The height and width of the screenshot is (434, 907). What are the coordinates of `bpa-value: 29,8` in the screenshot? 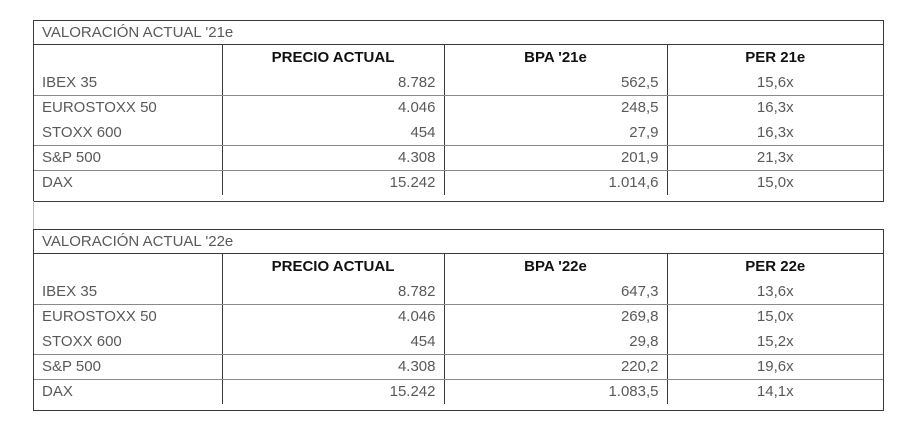 It's located at (555, 342).